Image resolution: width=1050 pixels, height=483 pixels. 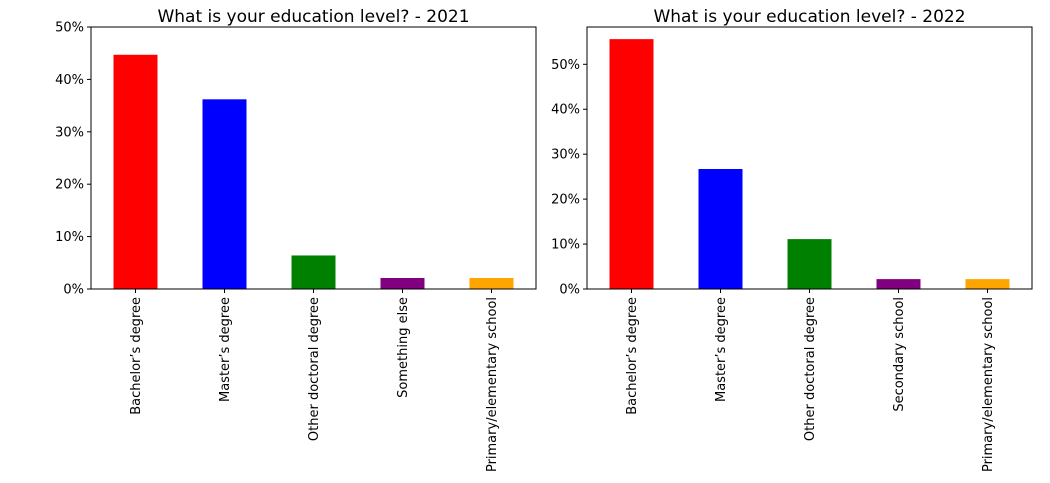 What do you see at coordinates (899, 354) in the screenshot?
I see `x-tick-label: Secondary school` at bounding box center [899, 354].